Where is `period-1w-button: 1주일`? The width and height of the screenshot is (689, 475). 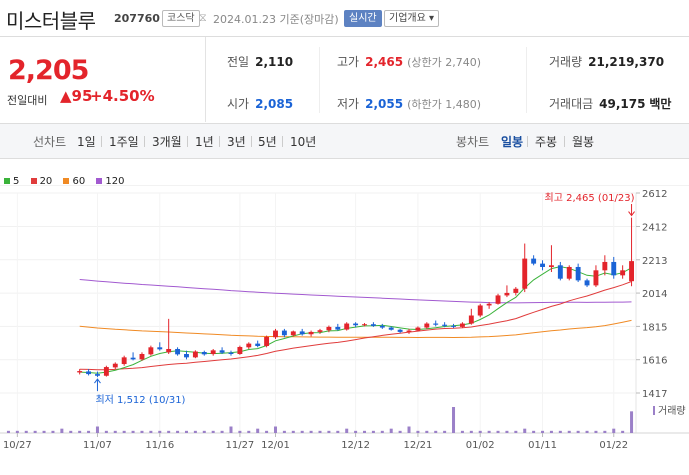
period-1w-button: 1주일 is located at coordinates (124, 142).